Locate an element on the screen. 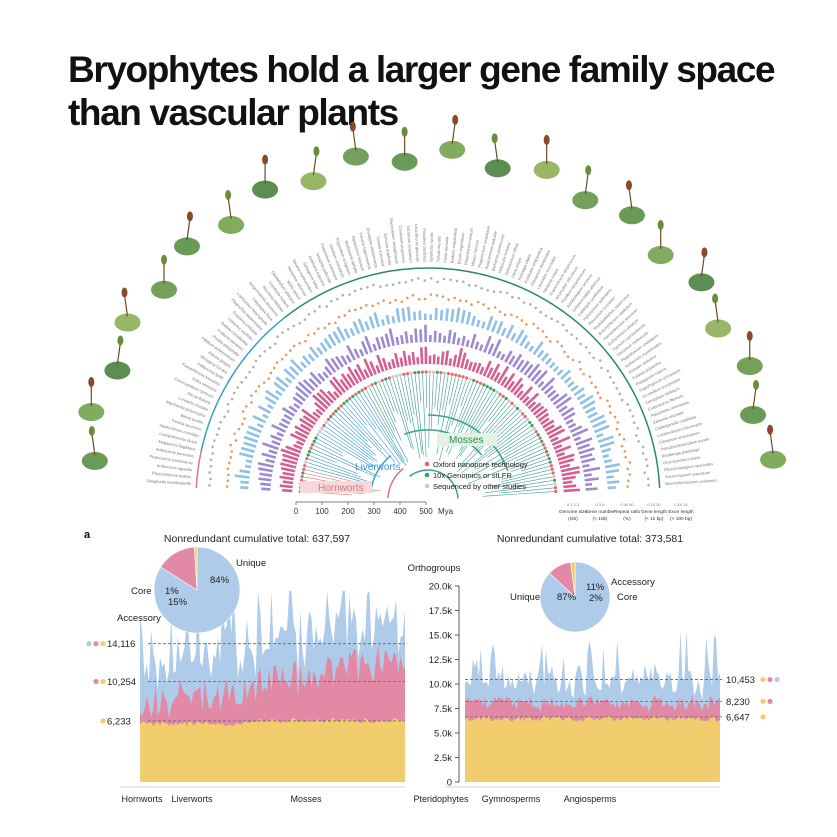 The image size is (837, 837). species-label: Phaeoceros carolinianus is located at coordinates (171, 460).